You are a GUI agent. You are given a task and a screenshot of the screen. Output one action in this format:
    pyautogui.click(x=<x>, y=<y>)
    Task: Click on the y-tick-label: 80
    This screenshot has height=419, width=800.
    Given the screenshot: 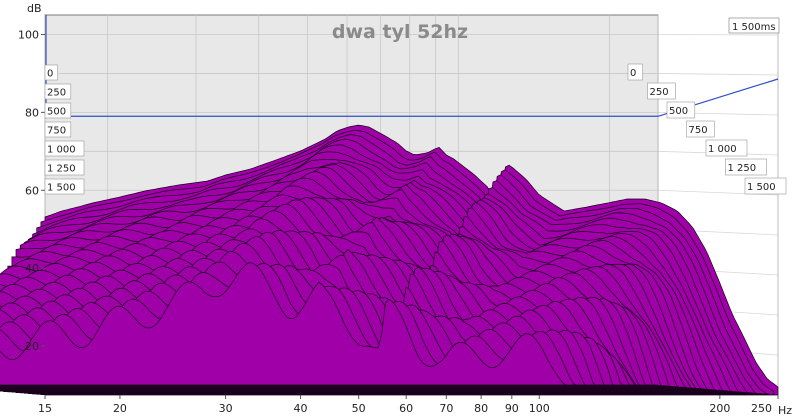 What is the action you would take?
    pyautogui.click(x=32, y=112)
    